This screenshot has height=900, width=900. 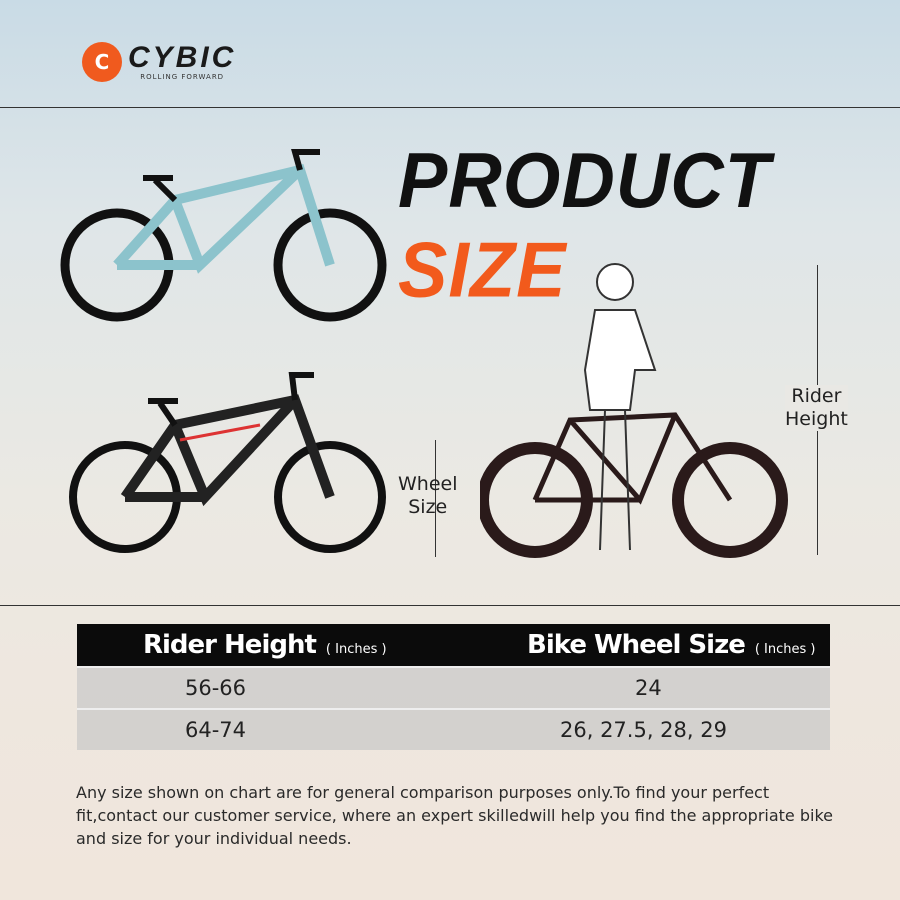 What do you see at coordinates (216, 688) in the screenshot?
I see `rider-height-cell: 56-66` at bounding box center [216, 688].